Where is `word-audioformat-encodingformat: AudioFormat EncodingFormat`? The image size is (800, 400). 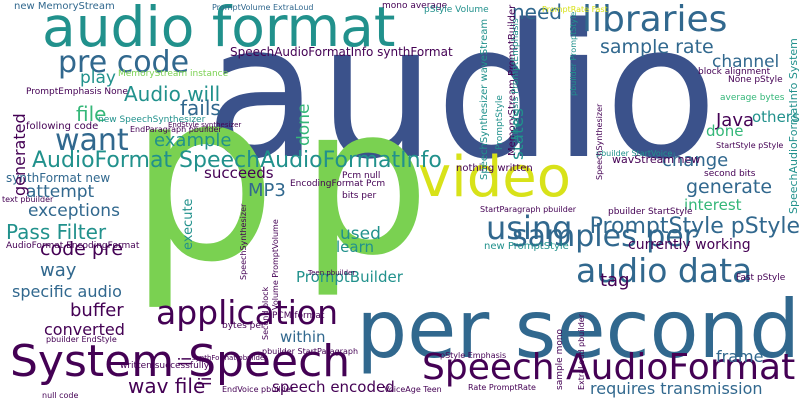 word-audioformat-encodingformat: AudioFormat EncodingFormat is located at coordinates (73, 246).